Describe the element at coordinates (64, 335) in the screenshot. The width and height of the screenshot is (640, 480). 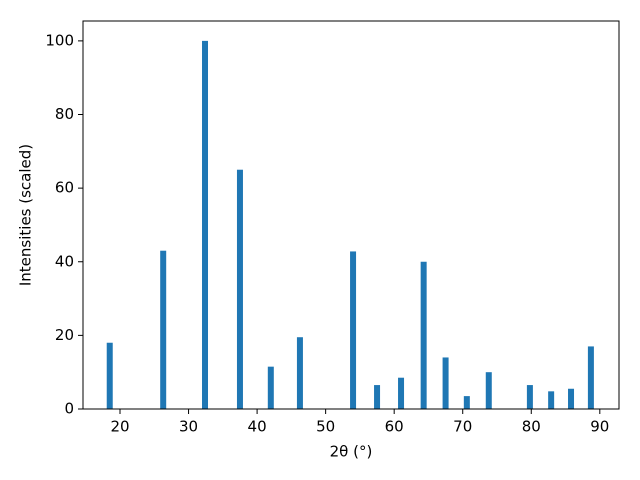
I see `y-tick-label: 20` at that location.